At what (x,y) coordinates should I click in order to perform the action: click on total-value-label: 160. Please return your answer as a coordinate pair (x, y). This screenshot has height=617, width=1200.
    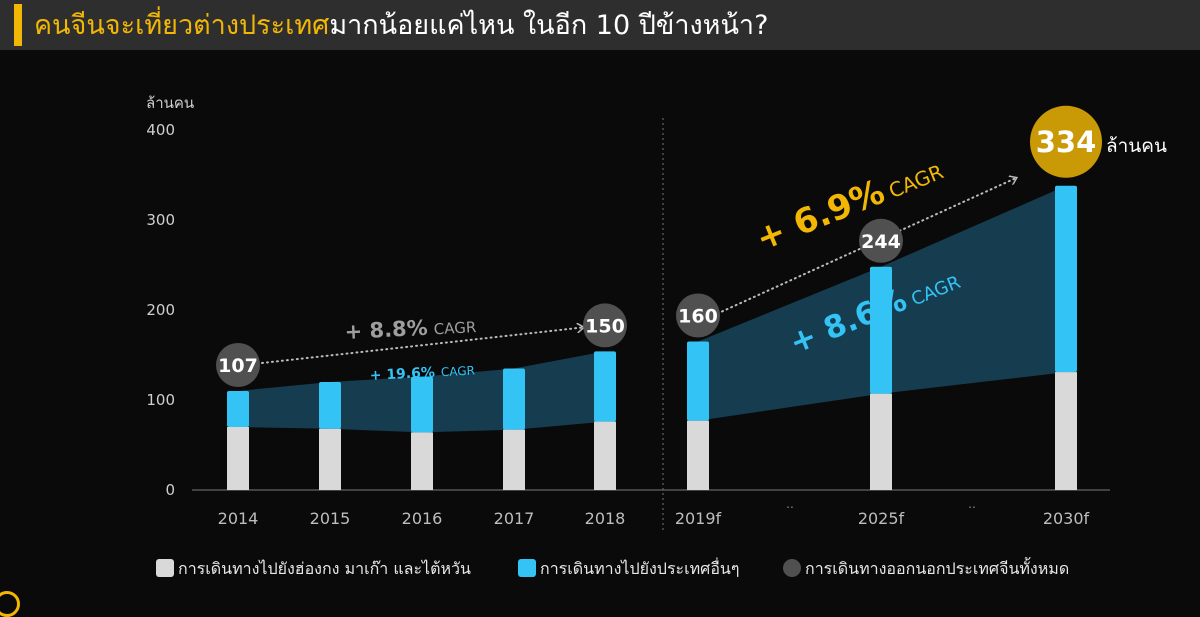
    Looking at the image, I should click on (698, 317).